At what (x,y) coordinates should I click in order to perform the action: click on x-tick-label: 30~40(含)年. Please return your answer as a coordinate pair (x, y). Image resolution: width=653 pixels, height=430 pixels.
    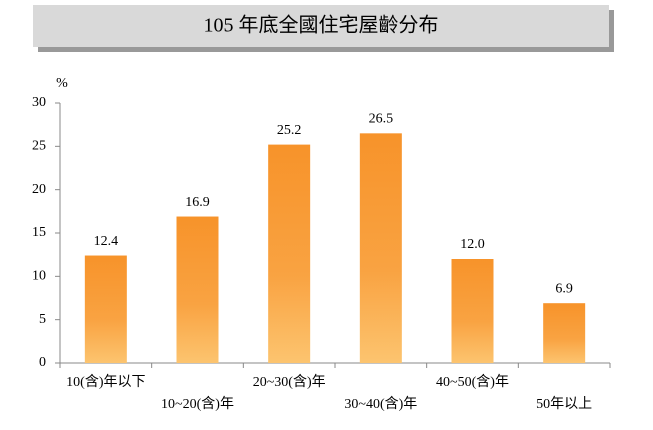
    Looking at the image, I should click on (380, 404).